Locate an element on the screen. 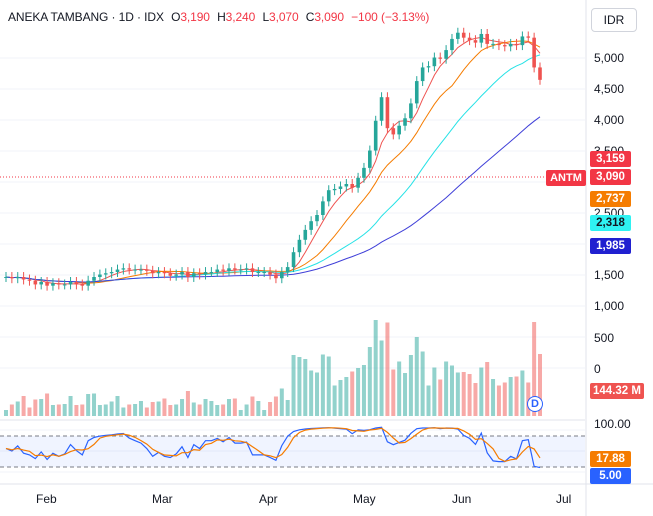  volume-axis-label: 500 is located at coordinates (604, 338).